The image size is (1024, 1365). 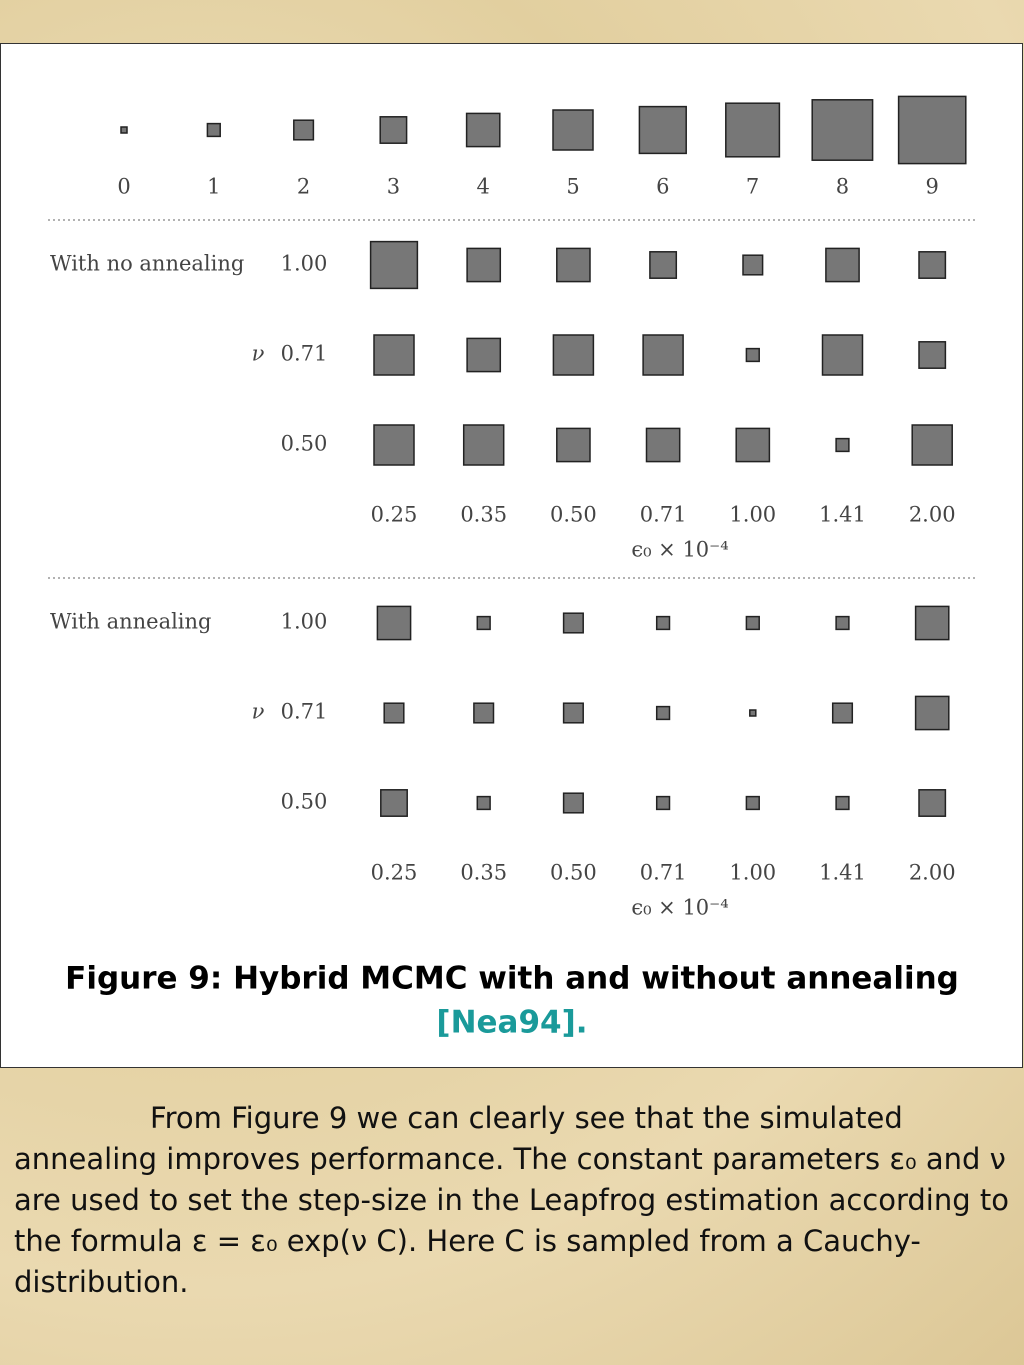 What do you see at coordinates (752, 187) in the screenshot?
I see `legend-label: 7` at bounding box center [752, 187].